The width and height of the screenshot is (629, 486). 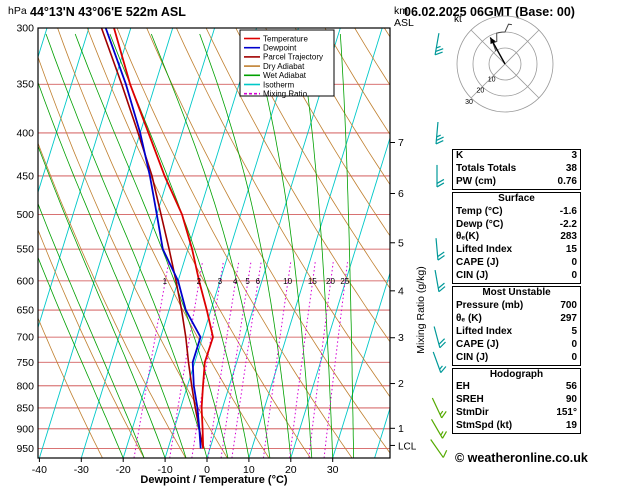 I want to click on pressure-tick-label: 700, so click(x=25, y=338).